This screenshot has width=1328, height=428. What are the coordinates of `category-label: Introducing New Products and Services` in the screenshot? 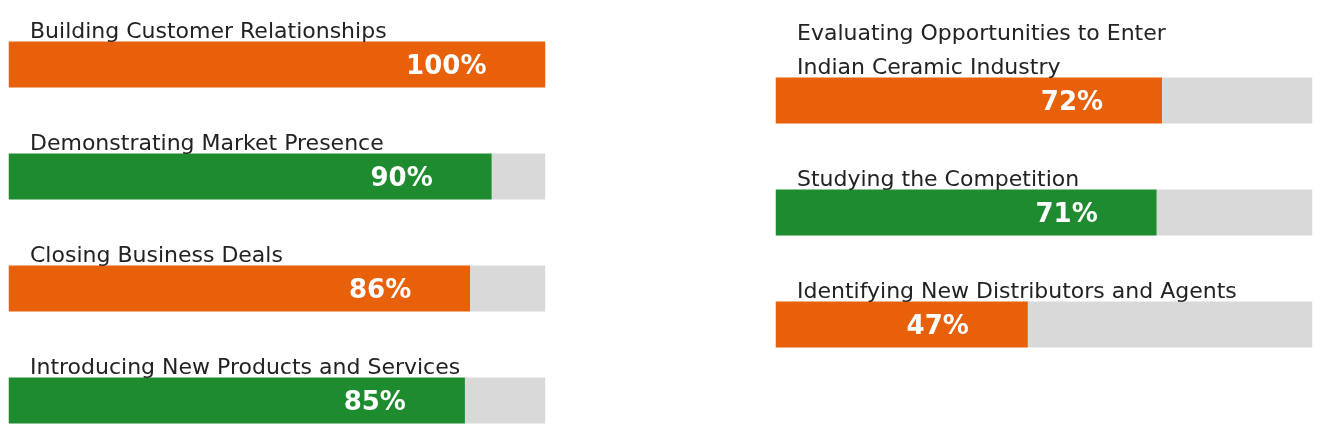 It's located at (245, 366).